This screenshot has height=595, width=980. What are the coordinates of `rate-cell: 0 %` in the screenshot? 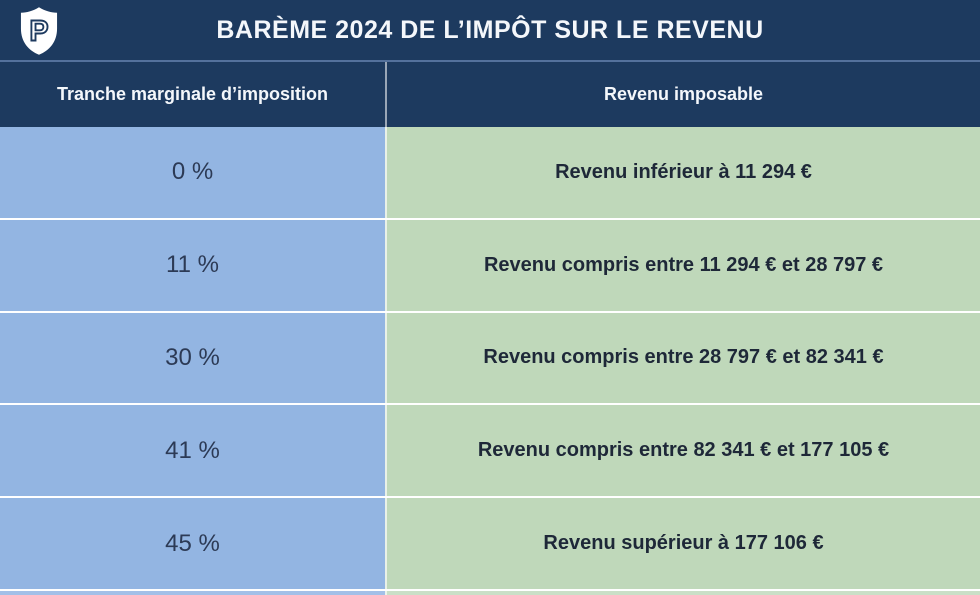 It's located at (192, 172).